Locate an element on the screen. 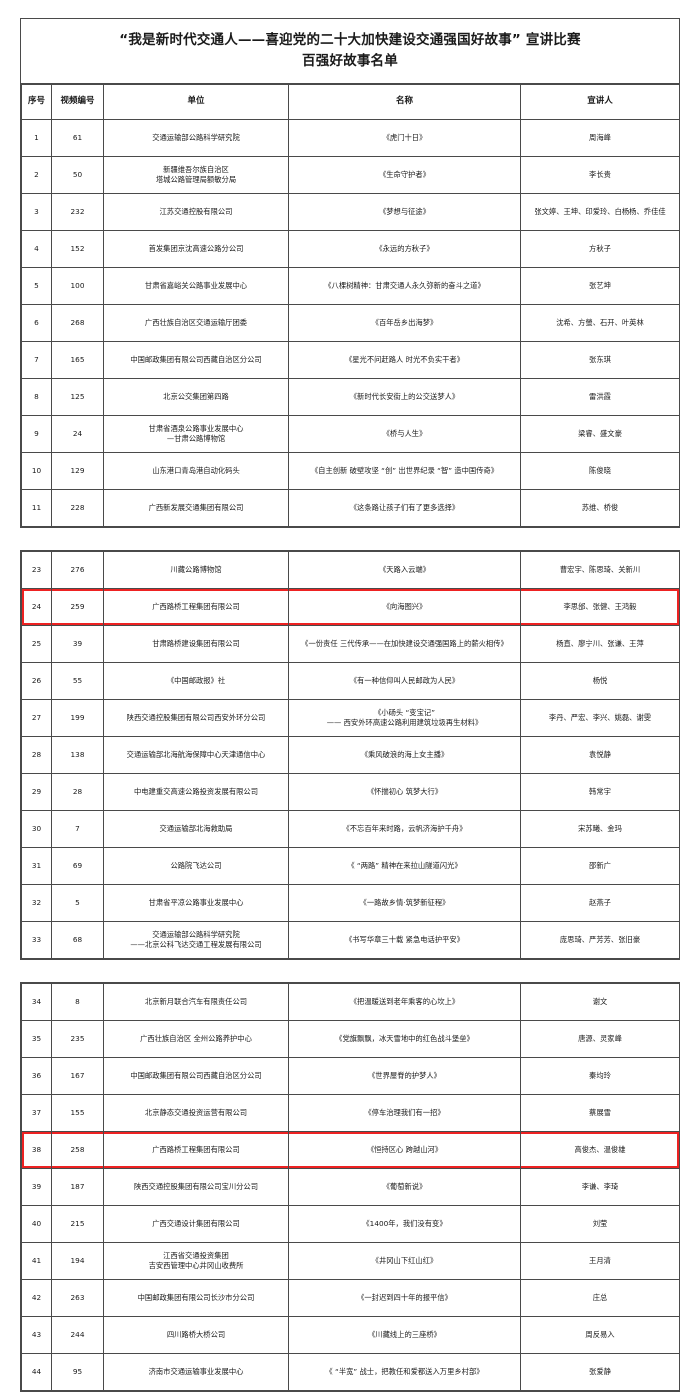  cell-speaker-text: 蔡展雪 is located at coordinates (600, 1112).